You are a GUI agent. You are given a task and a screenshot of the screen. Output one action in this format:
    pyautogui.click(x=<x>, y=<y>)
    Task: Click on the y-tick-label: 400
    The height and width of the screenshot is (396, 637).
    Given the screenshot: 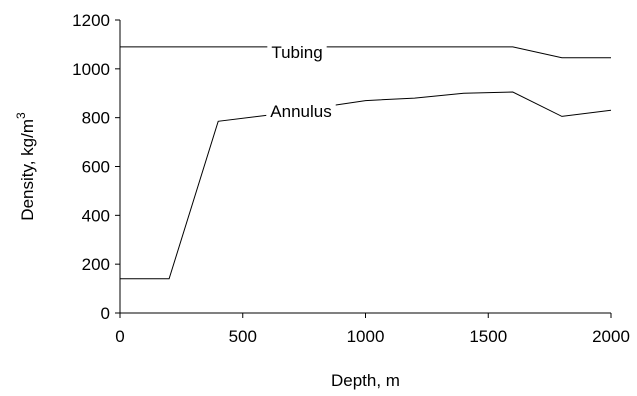 What is the action you would take?
    pyautogui.click(x=96, y=215)
    